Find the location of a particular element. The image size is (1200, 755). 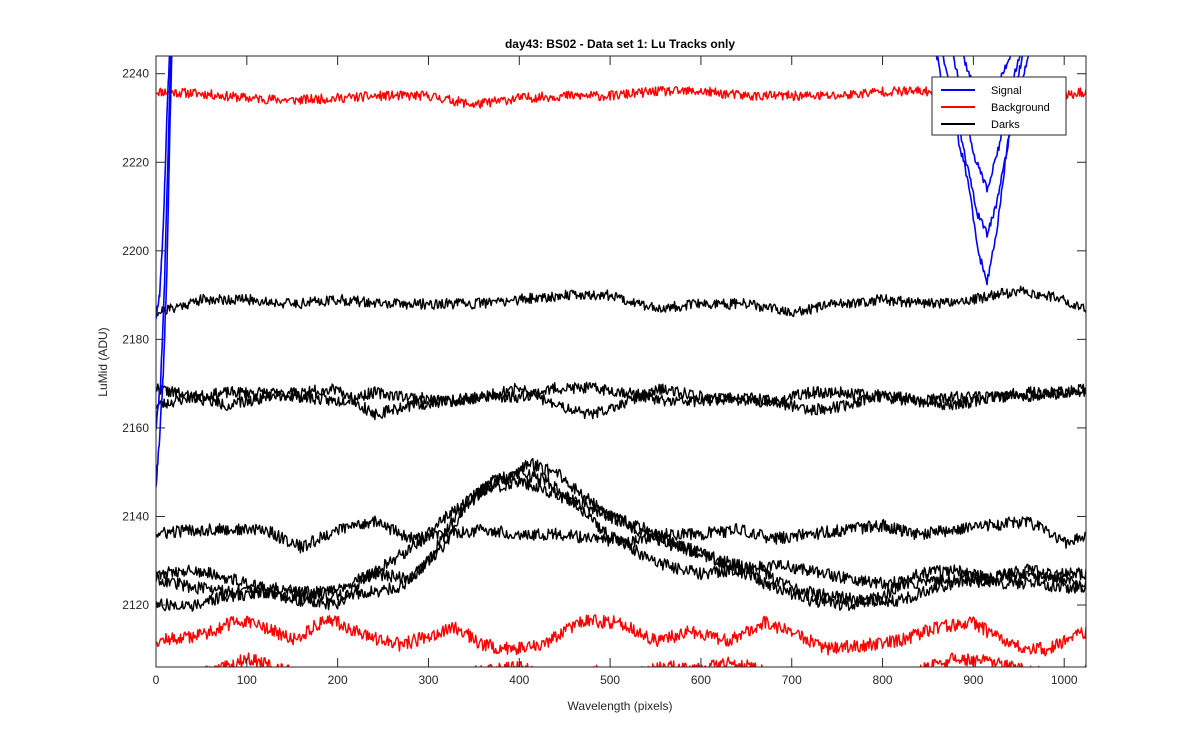

x-tick-label: 900 is located at coordinates (973, 680).